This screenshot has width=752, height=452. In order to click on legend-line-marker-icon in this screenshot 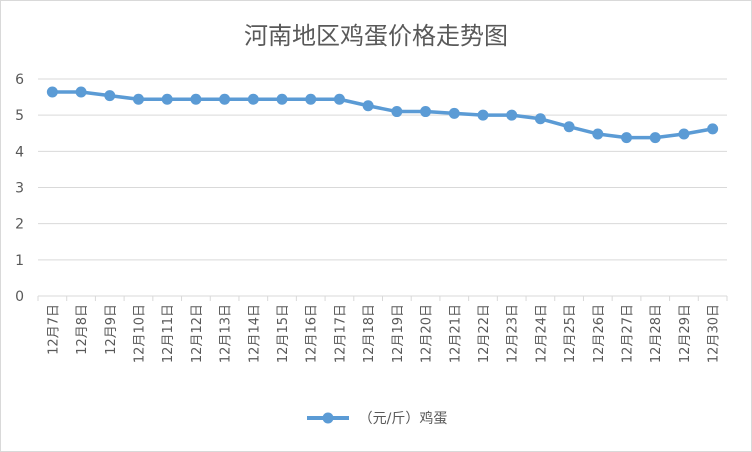, I will do `click(327, 418)`.